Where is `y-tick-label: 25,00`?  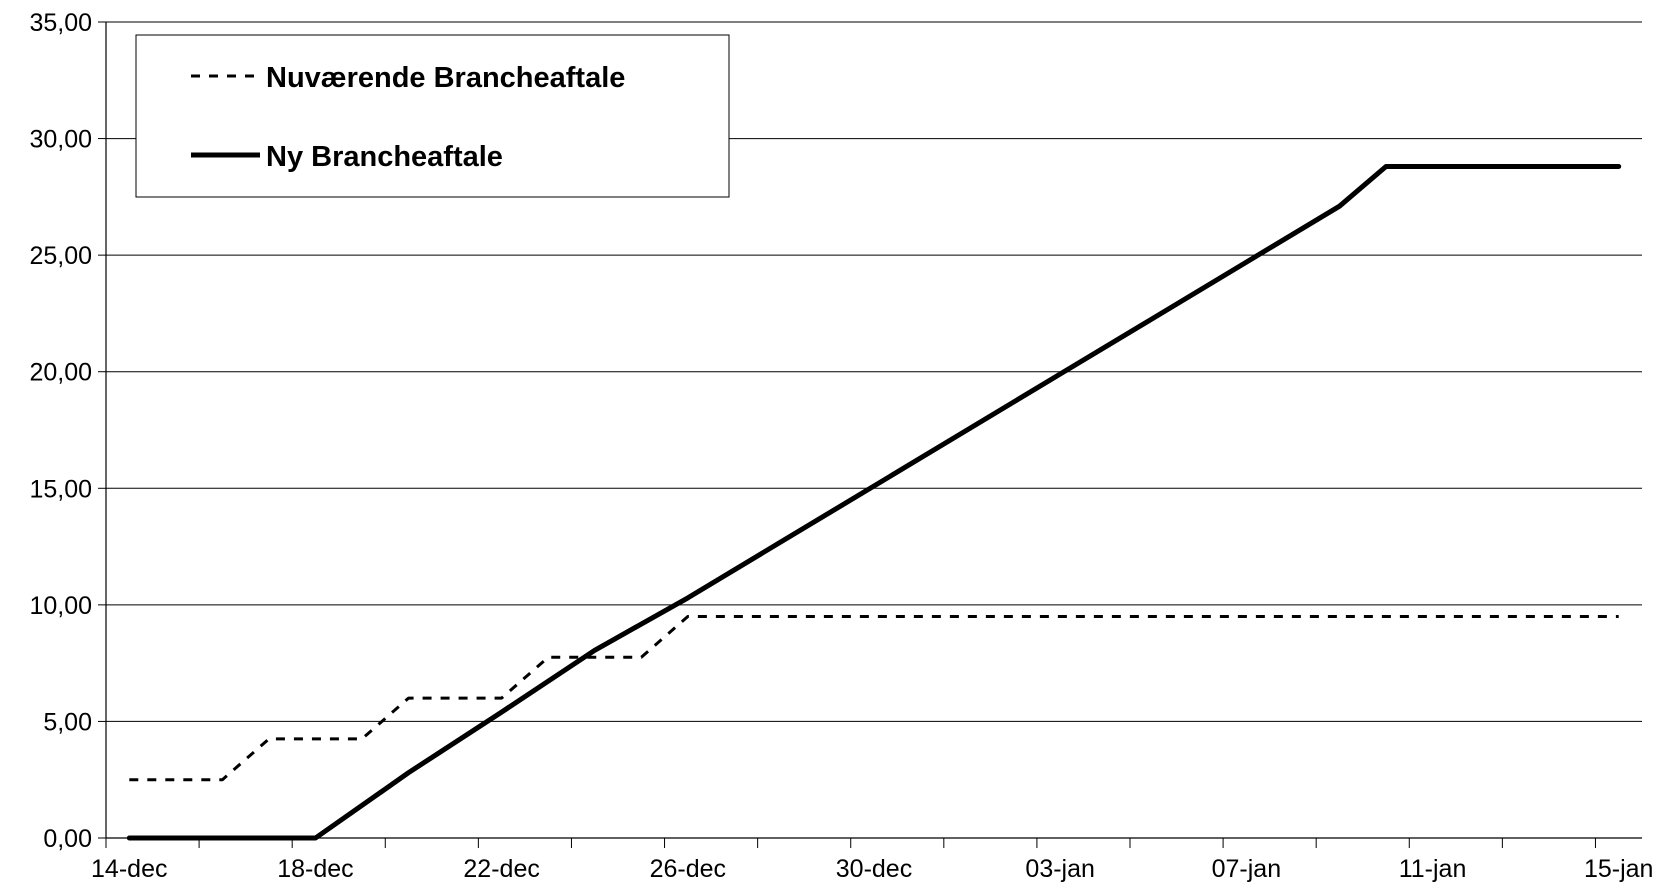 y-tick-label: 25,00 is located at coordinates (60, 256).